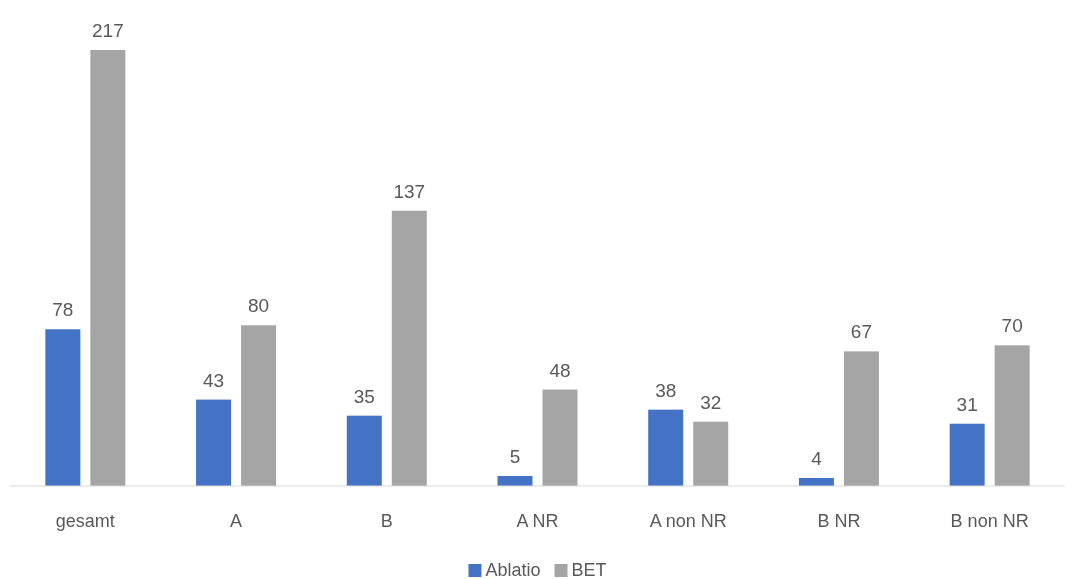 This screenshot has width=1074, height=579. What do you see at coordinates (259, 306) in the screenshot?
I see `data-label: 80` at bounding box center [259, 306].